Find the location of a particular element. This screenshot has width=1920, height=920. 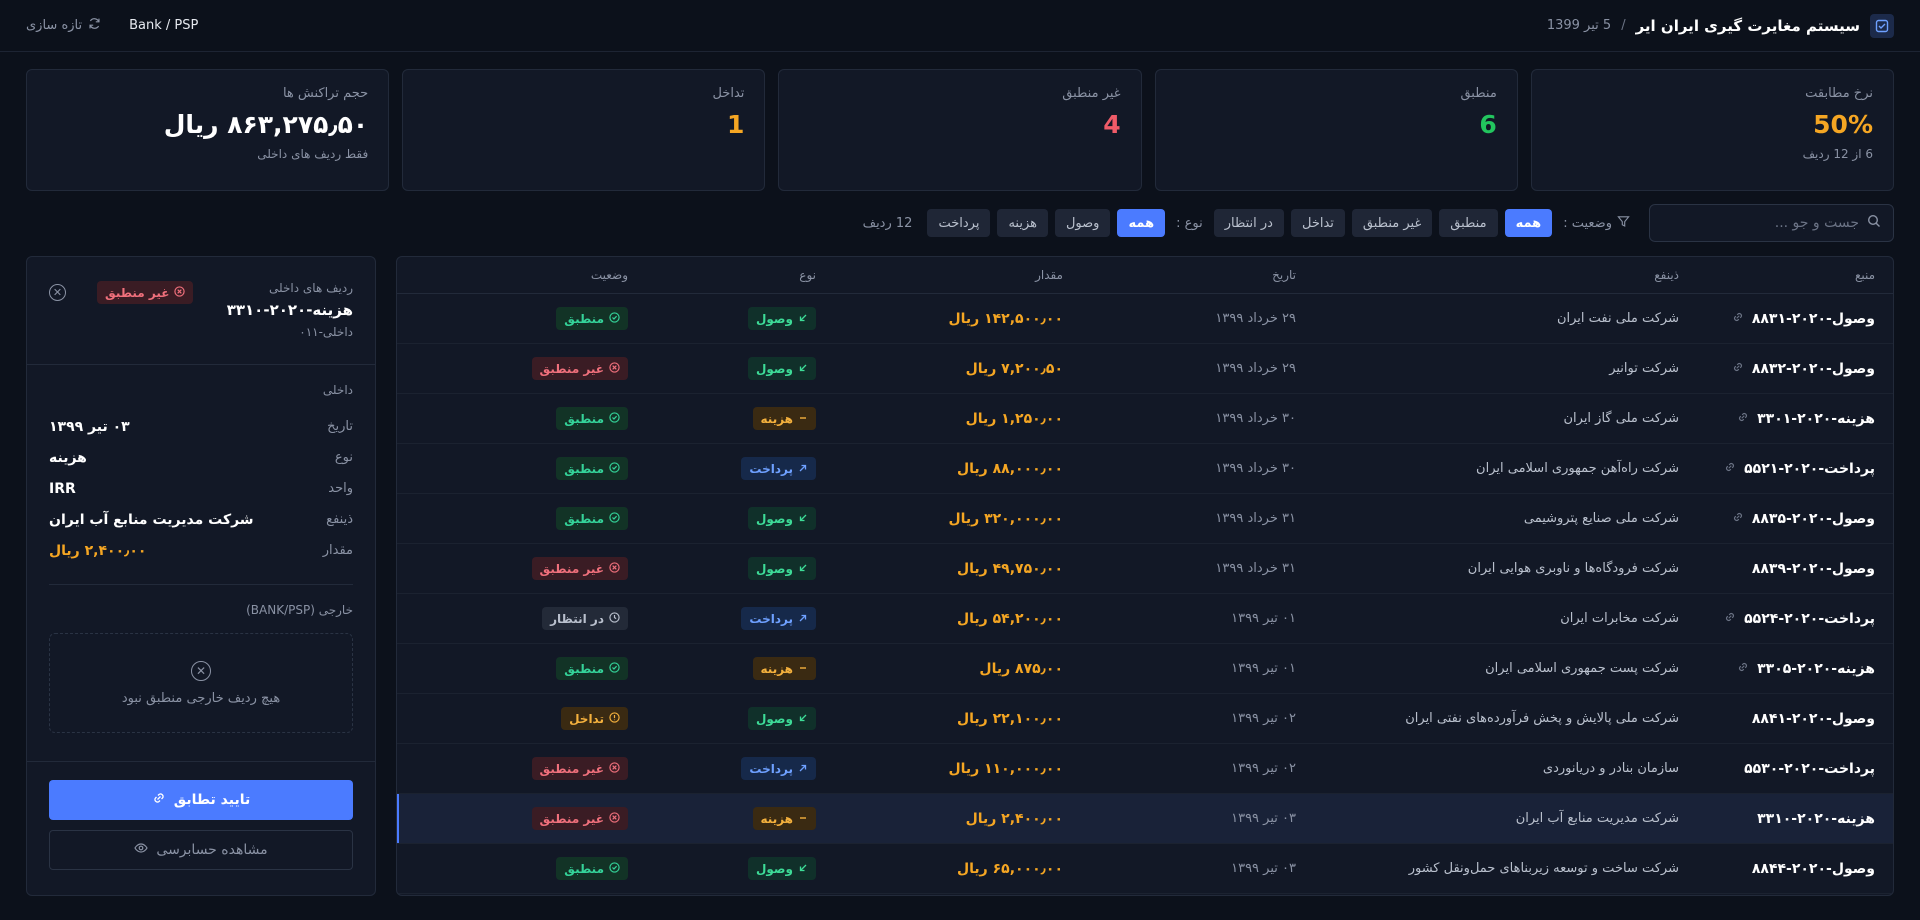

mode-label: Bank / PSP is located at coordinates (164, 25).